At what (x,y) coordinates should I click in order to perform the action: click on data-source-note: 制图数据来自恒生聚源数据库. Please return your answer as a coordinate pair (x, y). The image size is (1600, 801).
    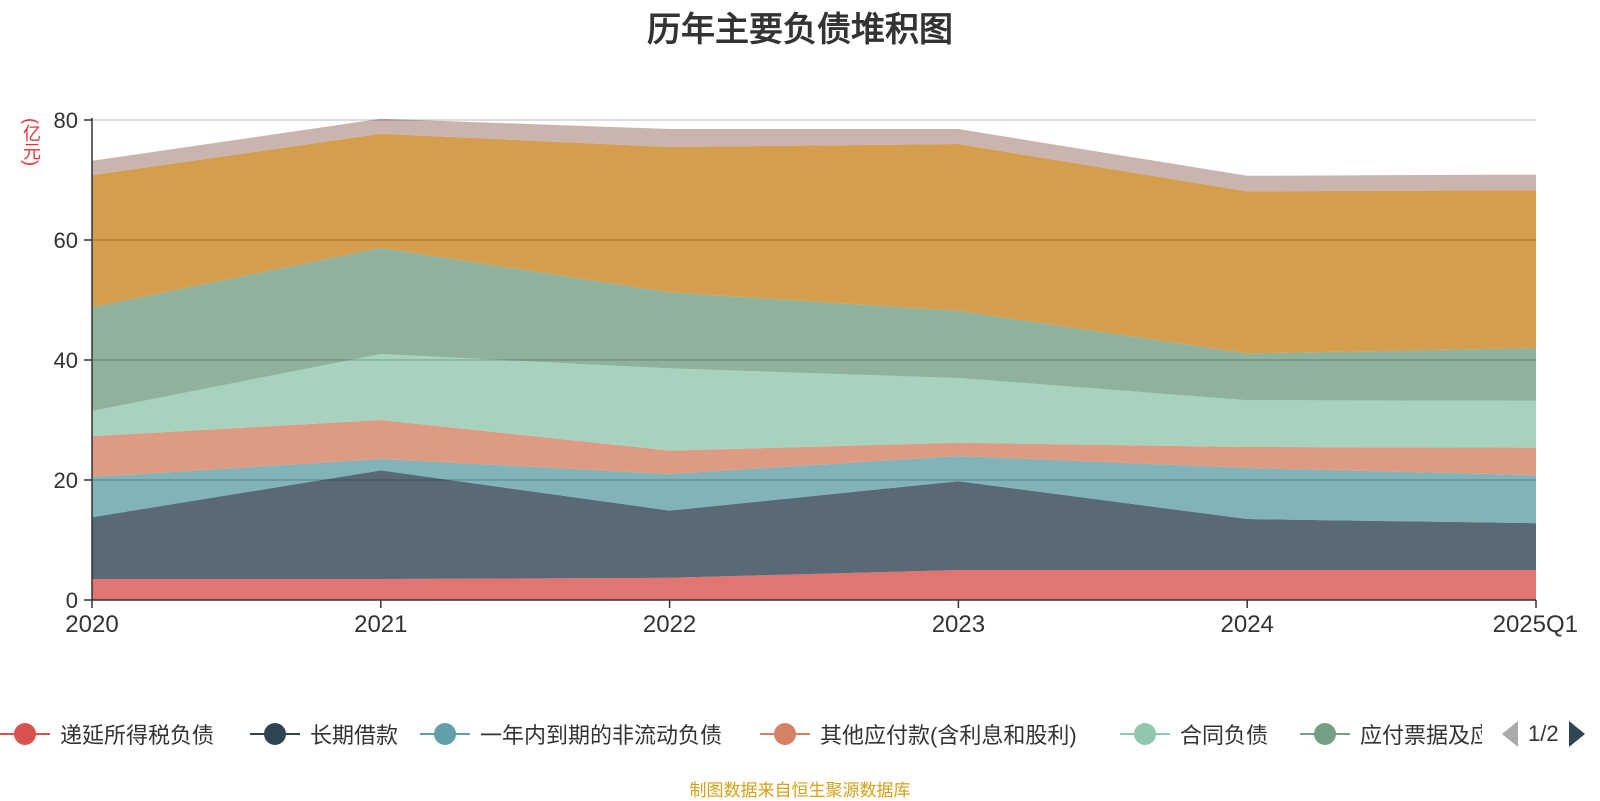
    Looking at the image, I should click on (800, 790).